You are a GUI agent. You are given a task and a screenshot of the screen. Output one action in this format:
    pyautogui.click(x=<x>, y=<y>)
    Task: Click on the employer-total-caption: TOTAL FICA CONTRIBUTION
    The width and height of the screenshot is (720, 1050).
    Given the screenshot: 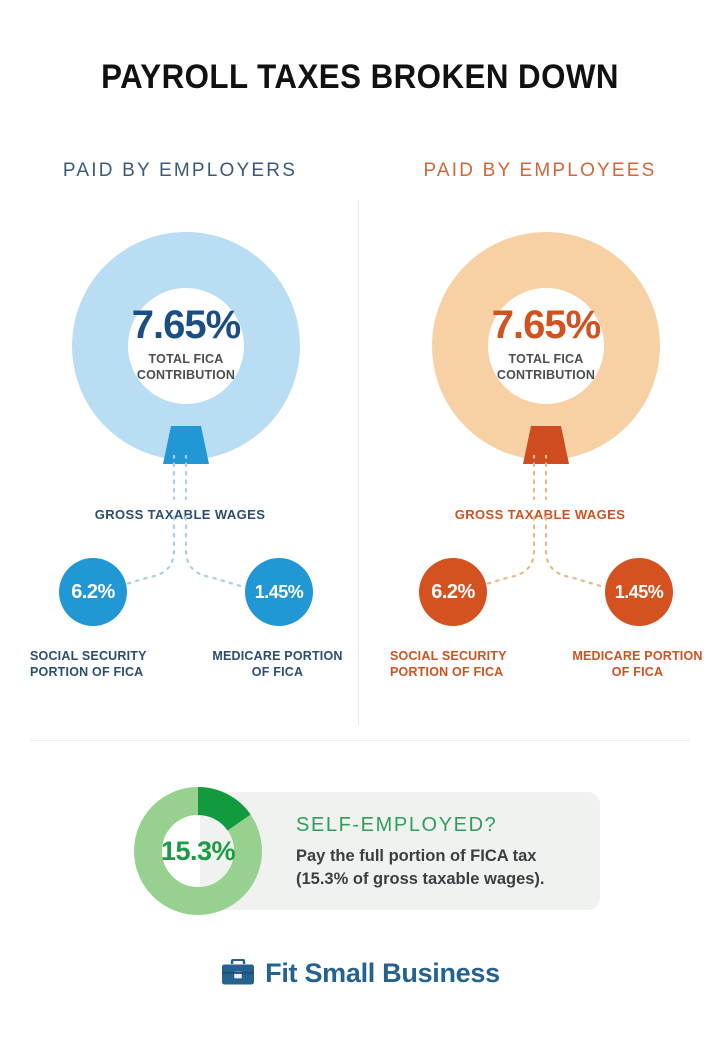 What is the action you would take?
    pyautogui.click(x=186, y=367)
    